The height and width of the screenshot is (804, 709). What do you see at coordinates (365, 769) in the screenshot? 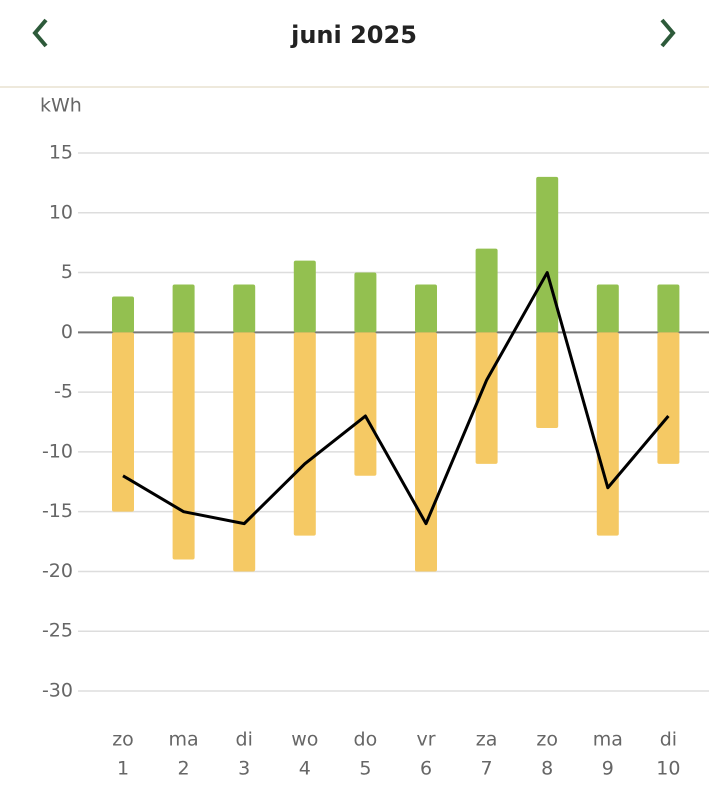
I see `x-tick-day: 5` at bounding box center [365, 769].